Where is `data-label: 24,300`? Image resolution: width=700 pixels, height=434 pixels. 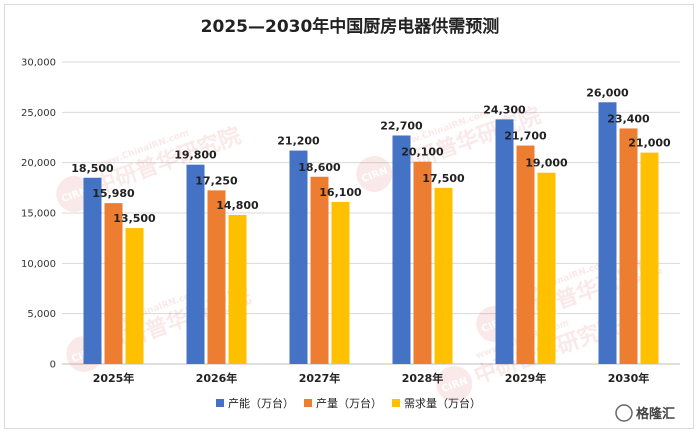
data-label: 24,300 is located at coordinates (504, 109).